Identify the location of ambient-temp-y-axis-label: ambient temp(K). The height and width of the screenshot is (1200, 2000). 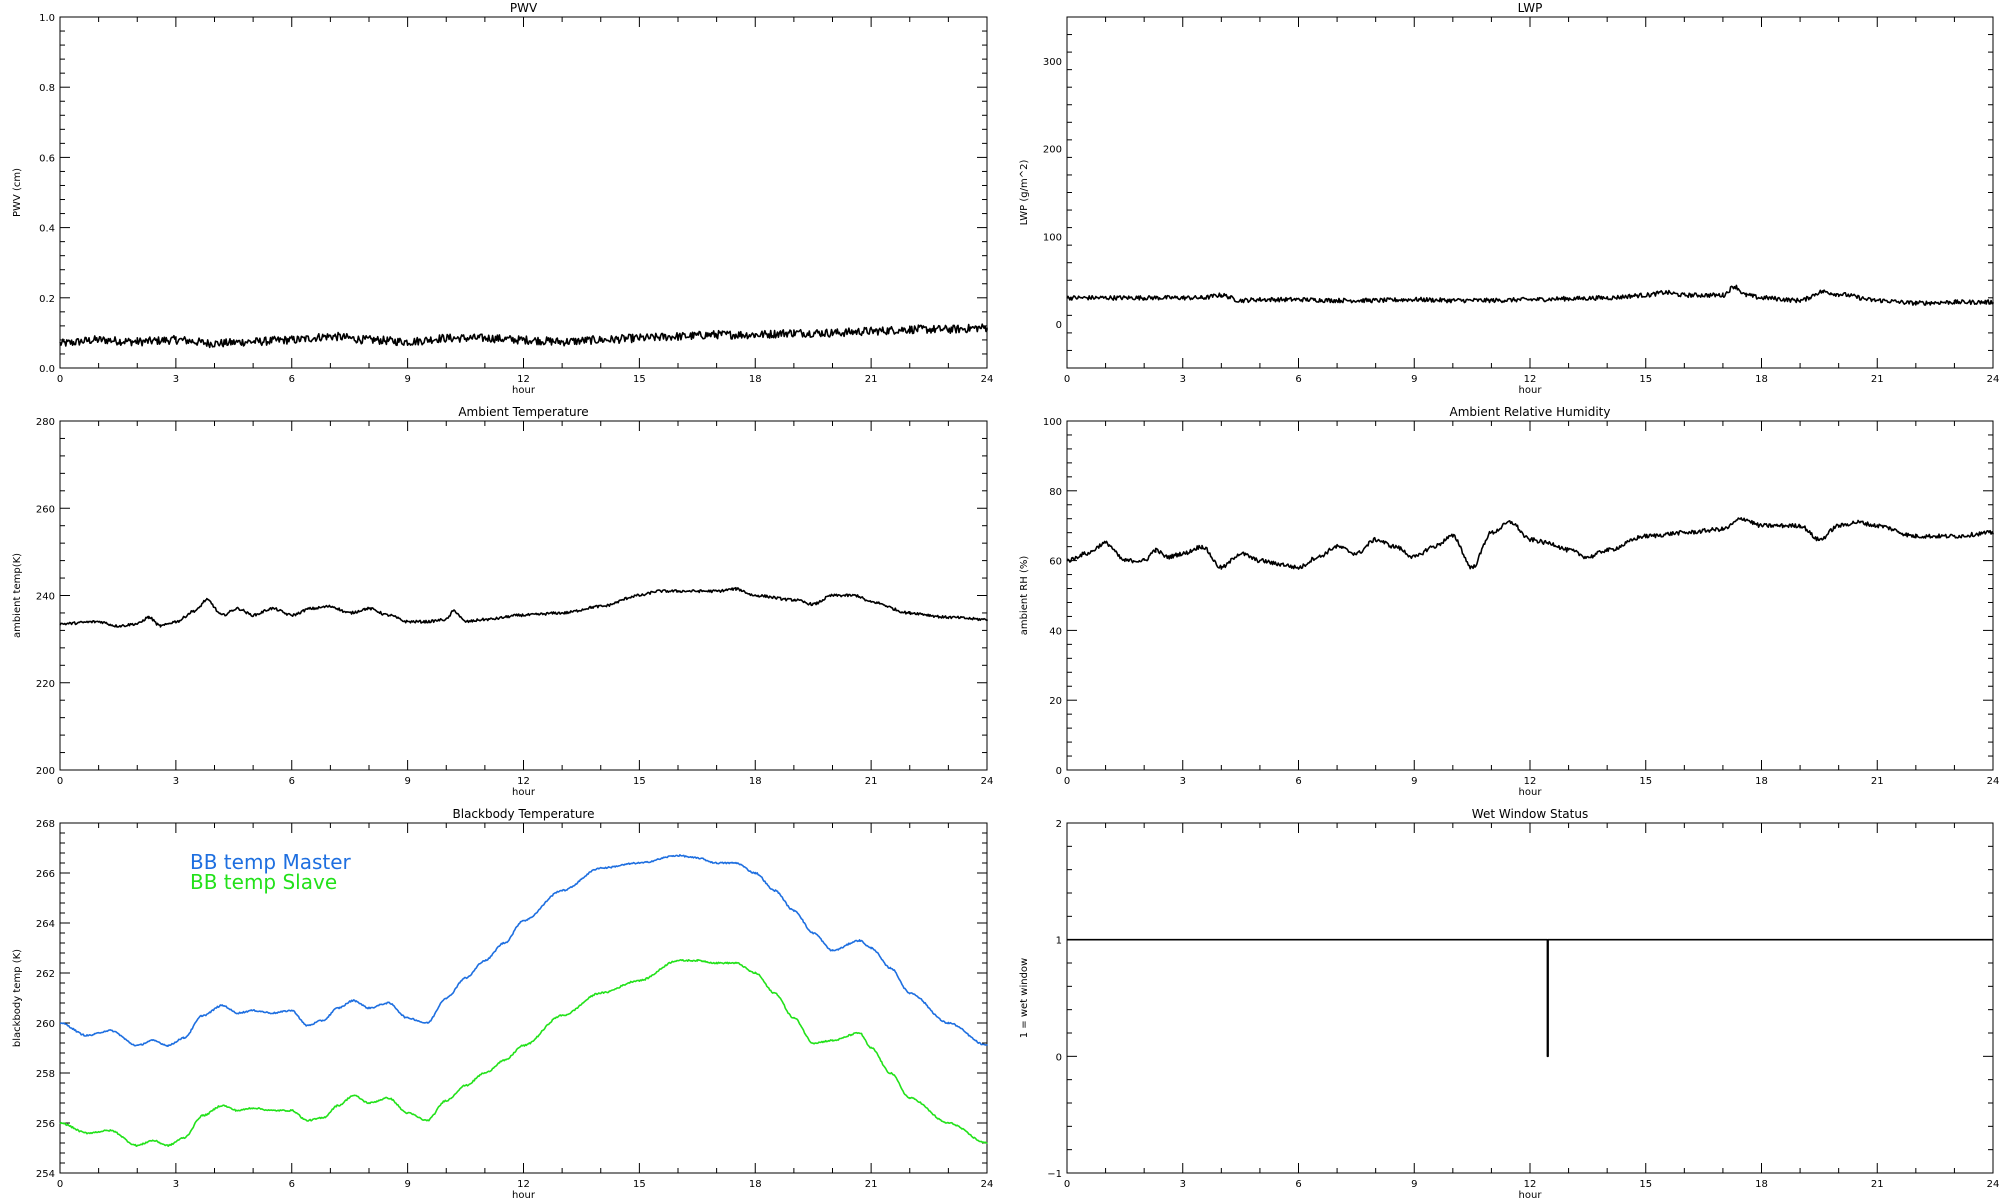
(17, 595).